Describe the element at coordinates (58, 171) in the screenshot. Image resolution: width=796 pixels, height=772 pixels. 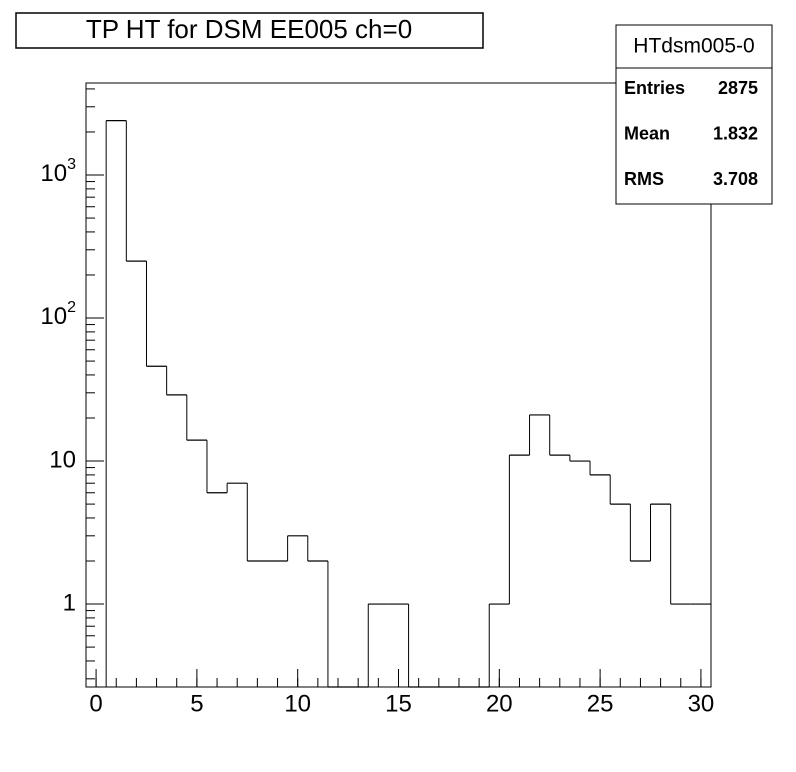
I see `y-tick-label: 10³` at that location.